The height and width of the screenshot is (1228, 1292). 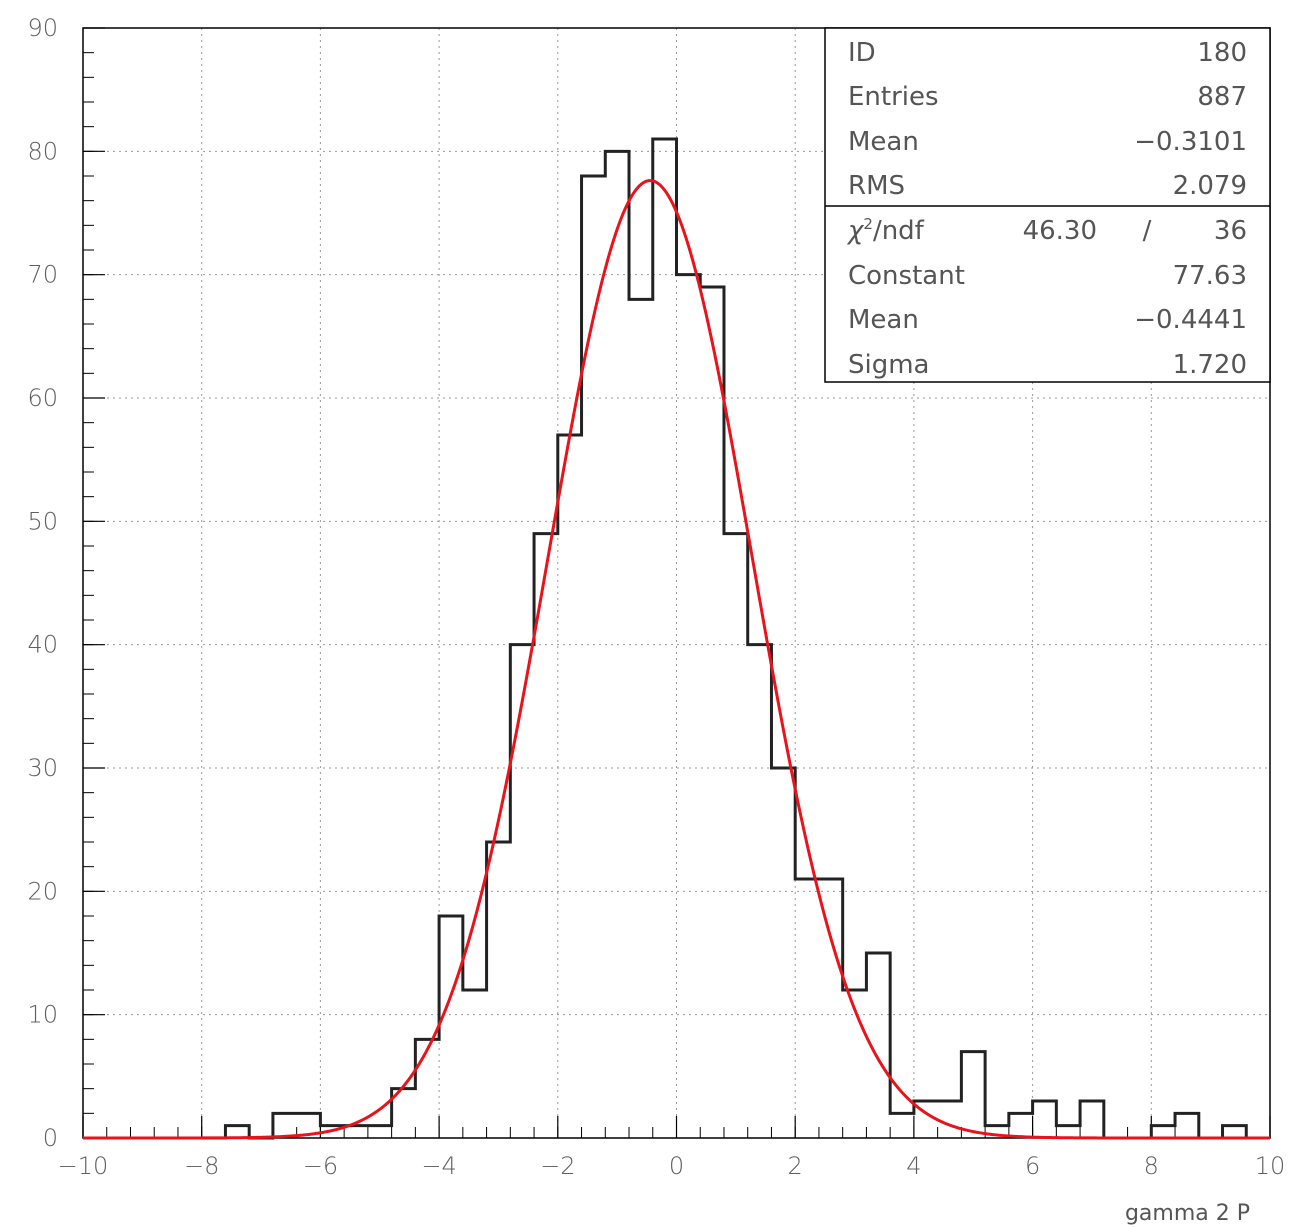 I want to click on x-tick-label: 6, so click(x=1032, y=1166).